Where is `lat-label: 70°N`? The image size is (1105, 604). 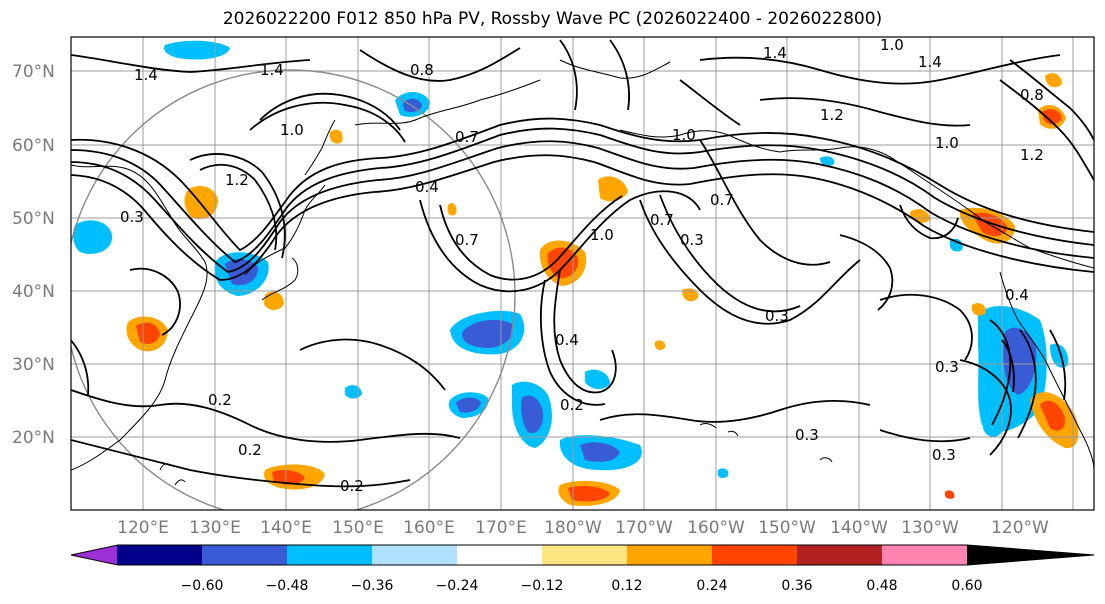 lat-label: 70°N is located at coordinates (33, 72).